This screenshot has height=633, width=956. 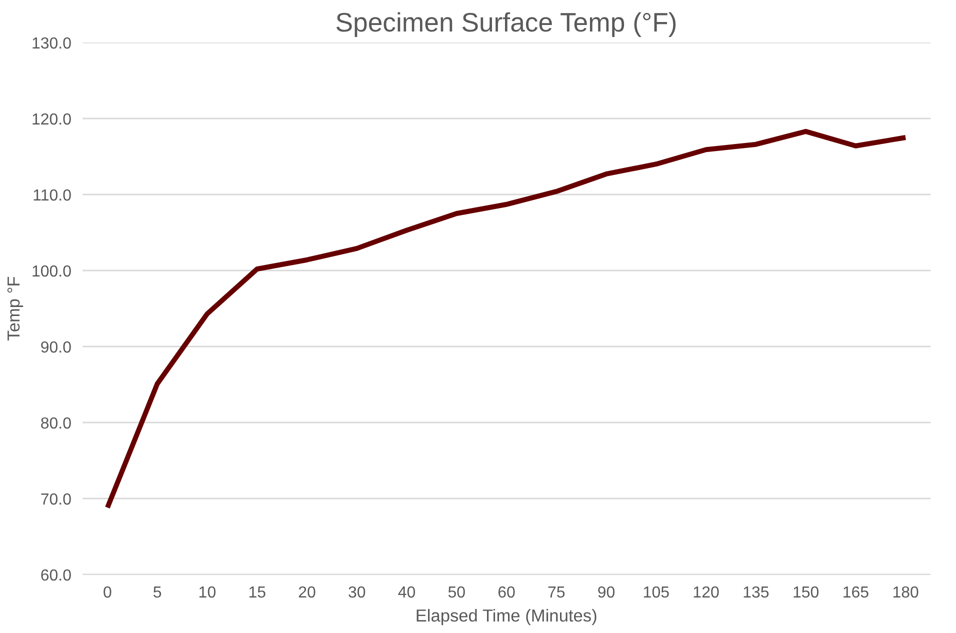 I want to click on y-tick-label: 70.0, so click(x=56, y=500).